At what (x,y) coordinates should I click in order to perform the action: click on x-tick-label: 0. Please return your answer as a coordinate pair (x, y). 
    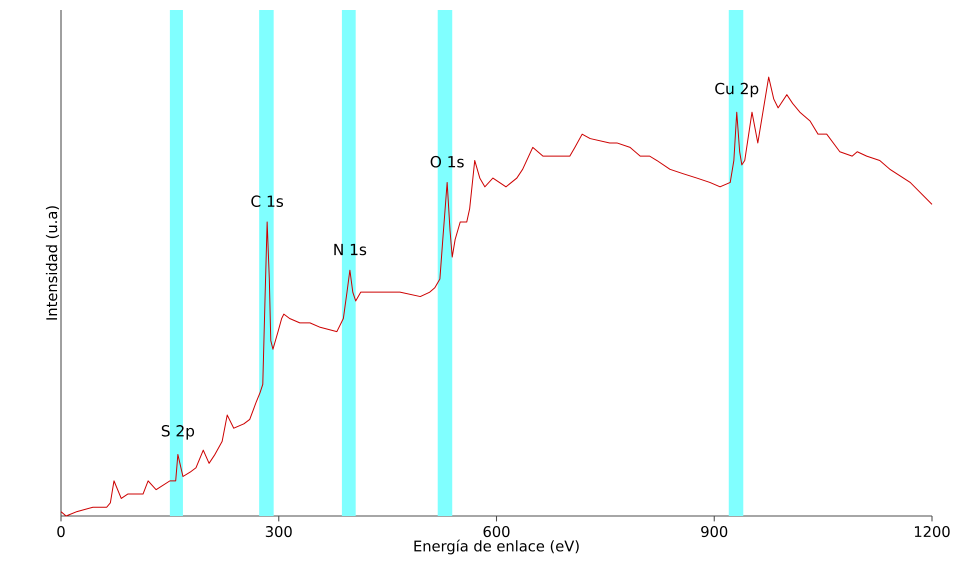
    Looking at the image, I should click on (61, 532).